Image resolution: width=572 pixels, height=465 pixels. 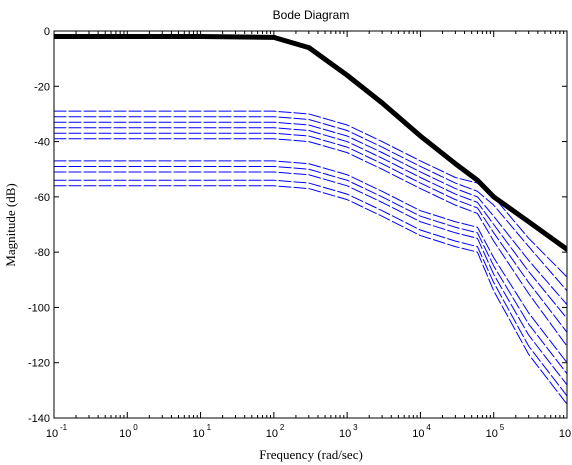 I want to click on x-tick-label: 10⁶, so click(x=565, y=434).